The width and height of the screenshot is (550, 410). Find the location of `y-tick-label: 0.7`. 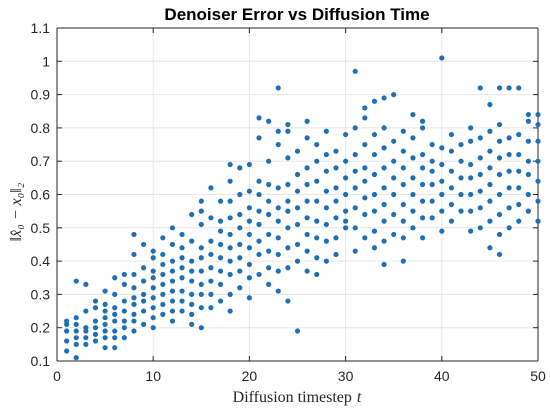

y-tick-label: 0.7 is located at coordinates (41, 161).